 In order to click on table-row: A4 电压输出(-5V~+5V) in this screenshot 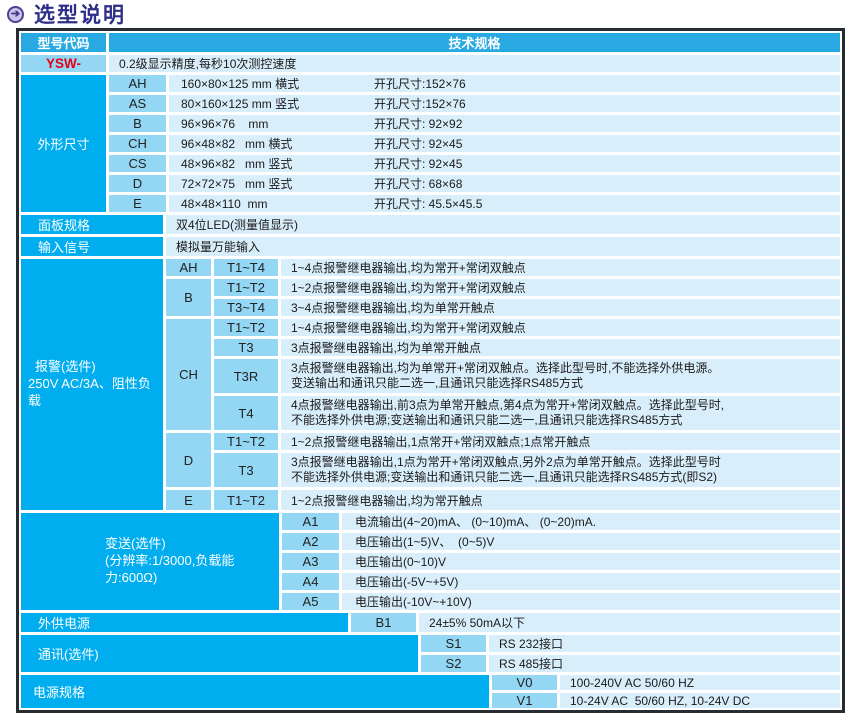, I will do `click(561, 581)`.